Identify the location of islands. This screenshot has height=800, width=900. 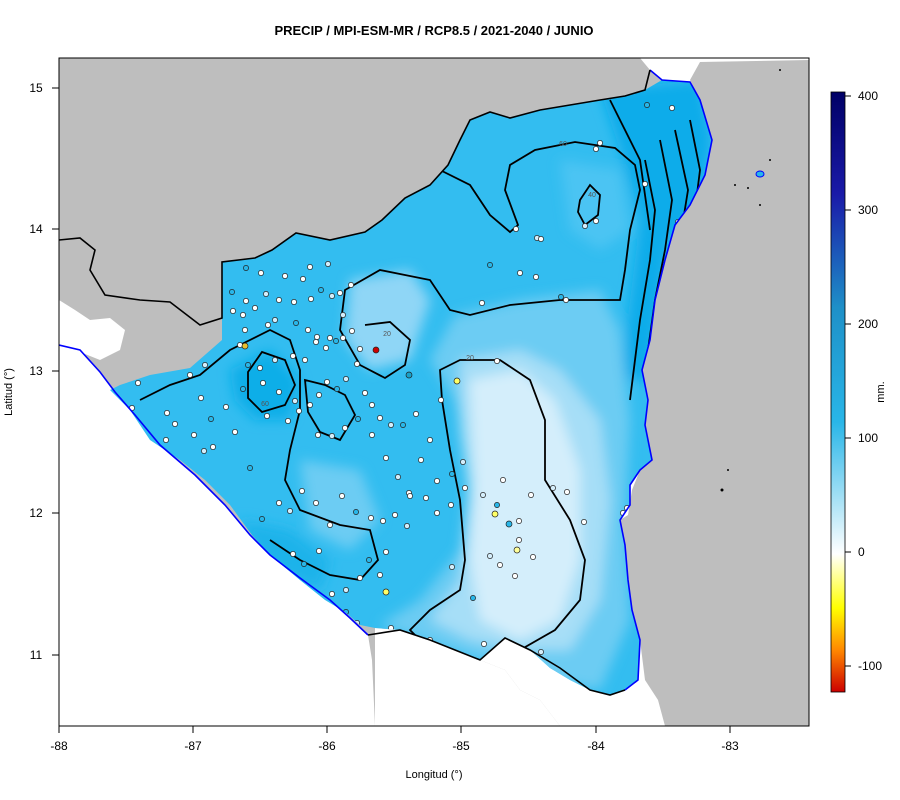
(750, 280).